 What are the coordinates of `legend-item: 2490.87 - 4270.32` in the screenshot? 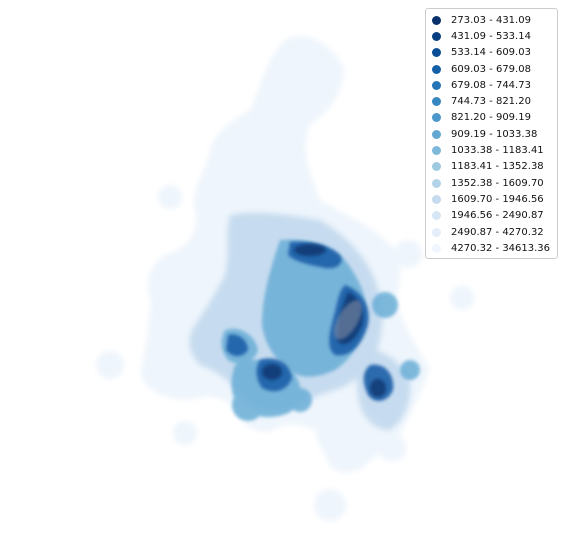 It's located at (492, 232).